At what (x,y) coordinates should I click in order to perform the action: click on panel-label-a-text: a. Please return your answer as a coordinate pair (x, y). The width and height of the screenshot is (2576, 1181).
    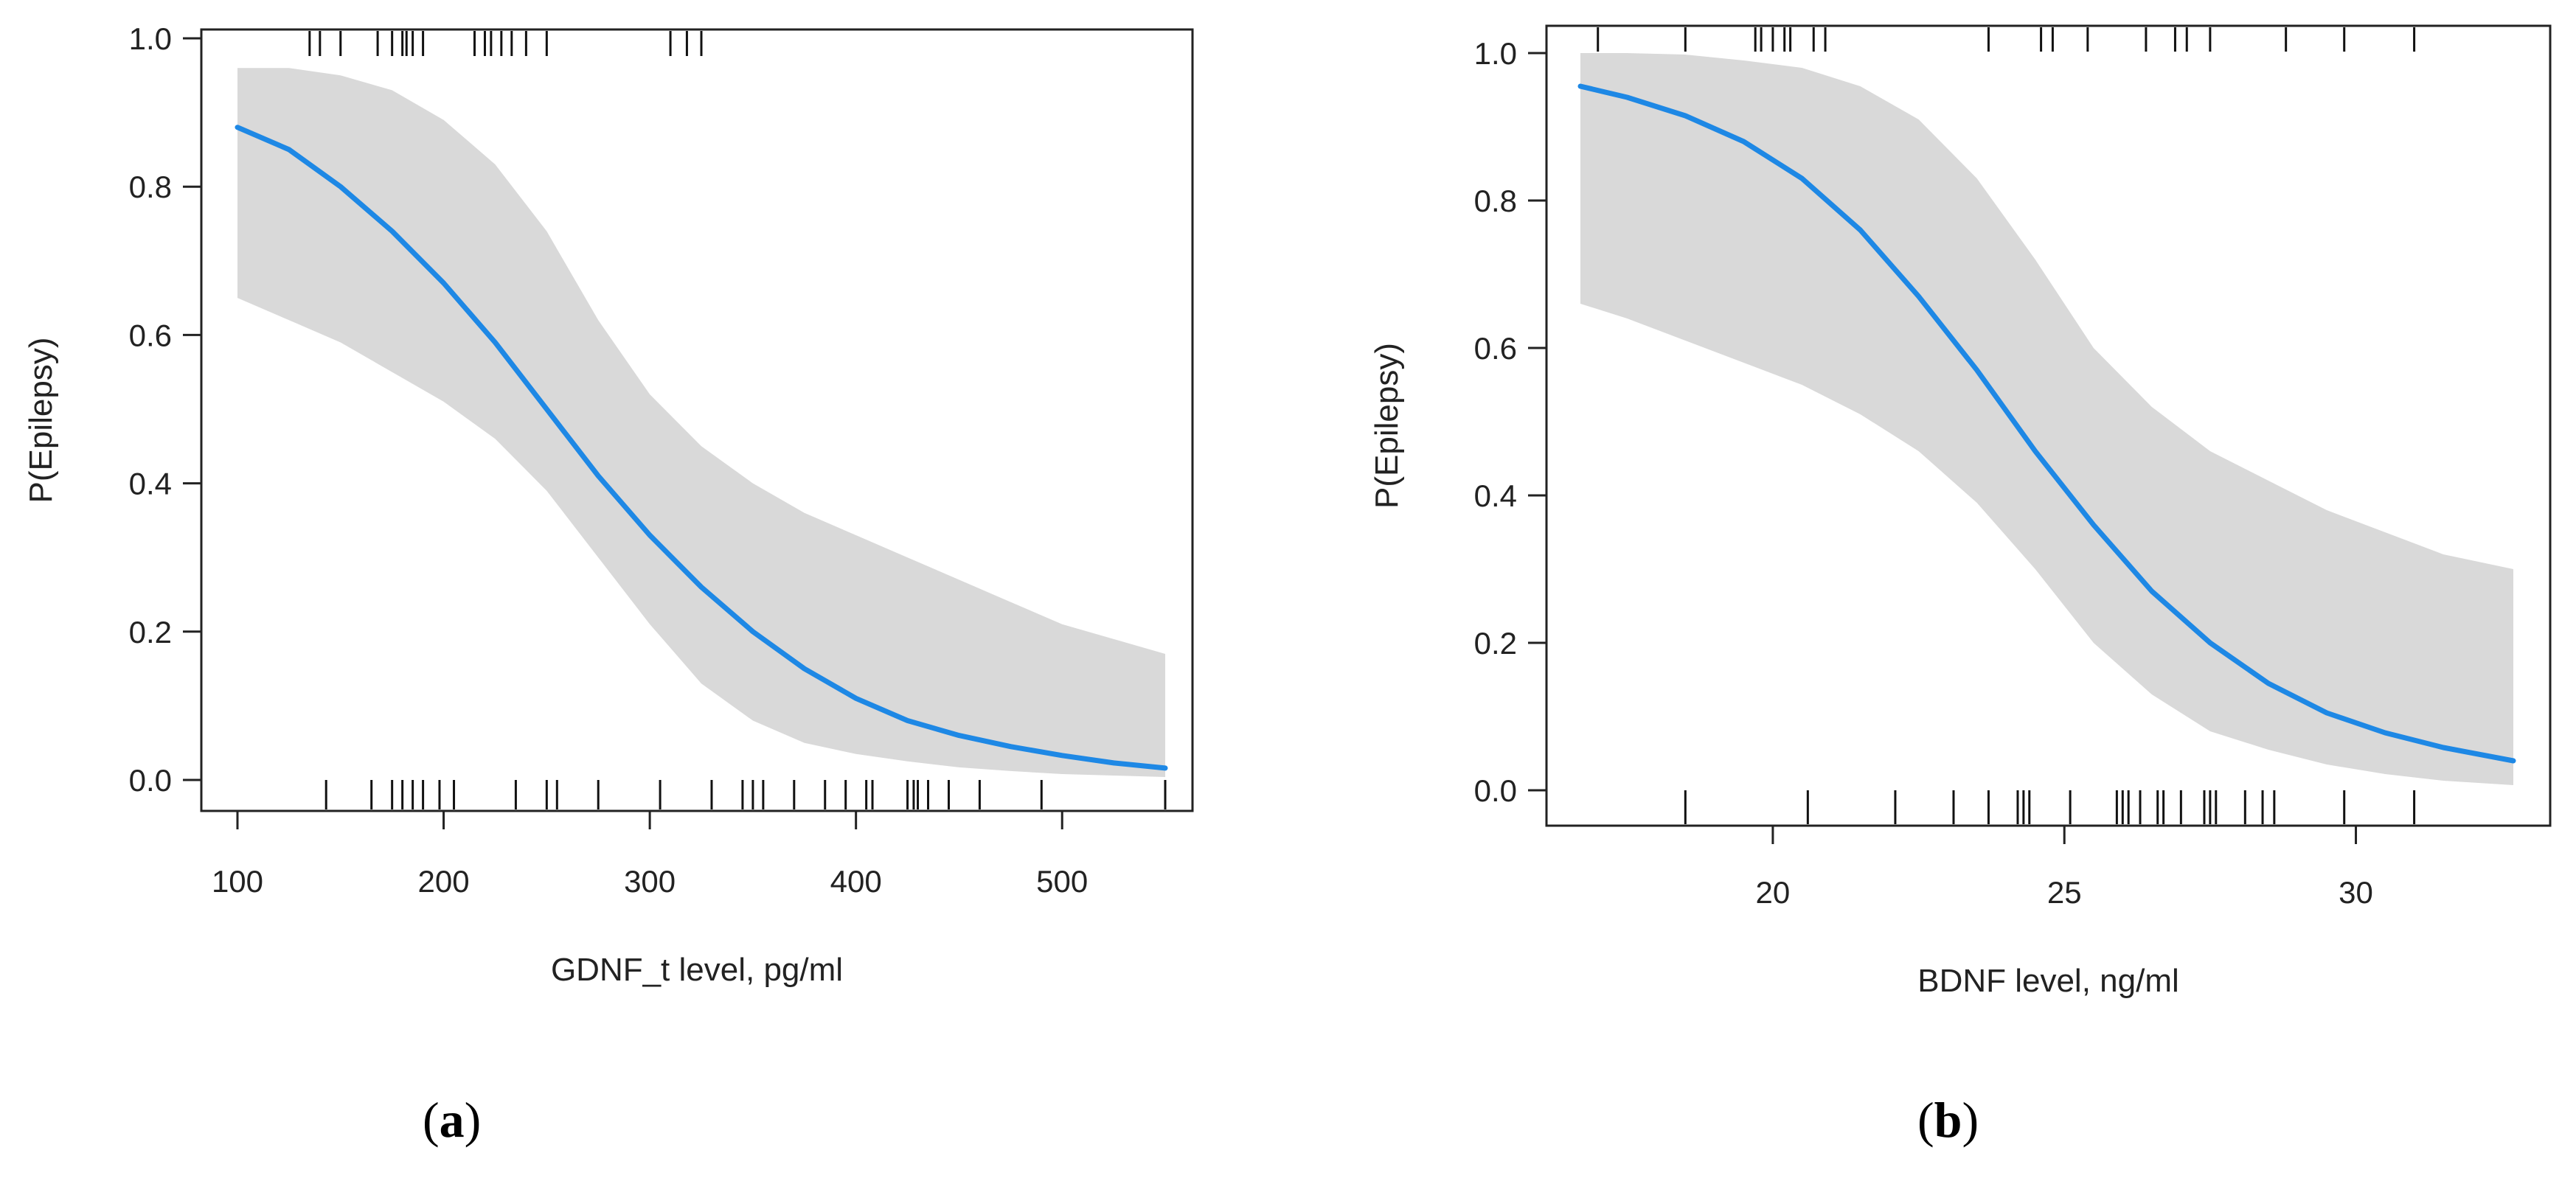
    Looking at the image, I should click on (452, 1120).